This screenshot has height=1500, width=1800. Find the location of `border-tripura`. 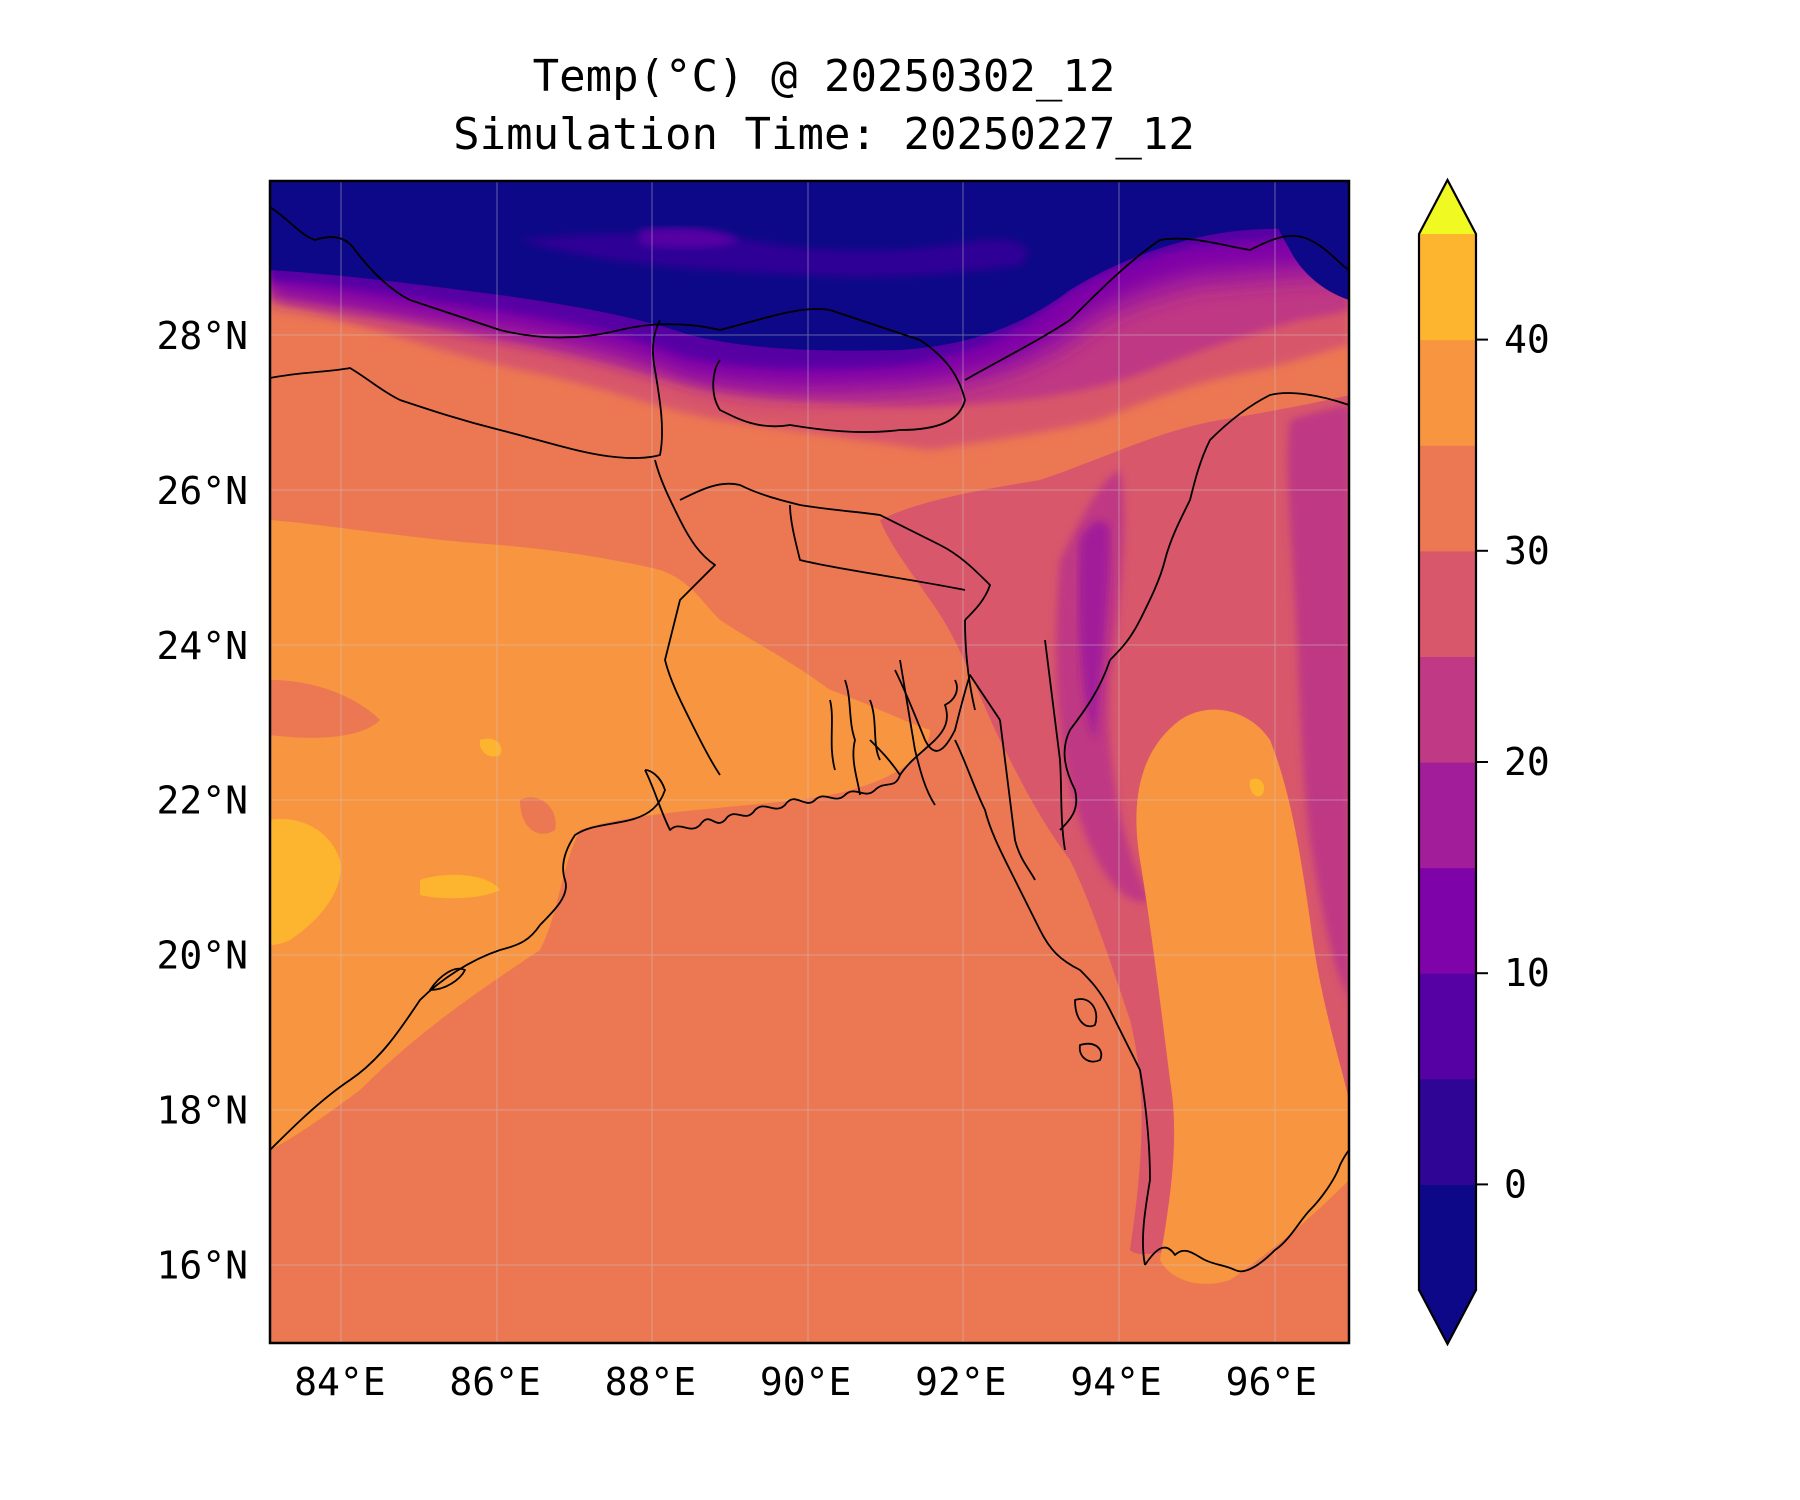

border-tripura is located at coordinates (947, 710).